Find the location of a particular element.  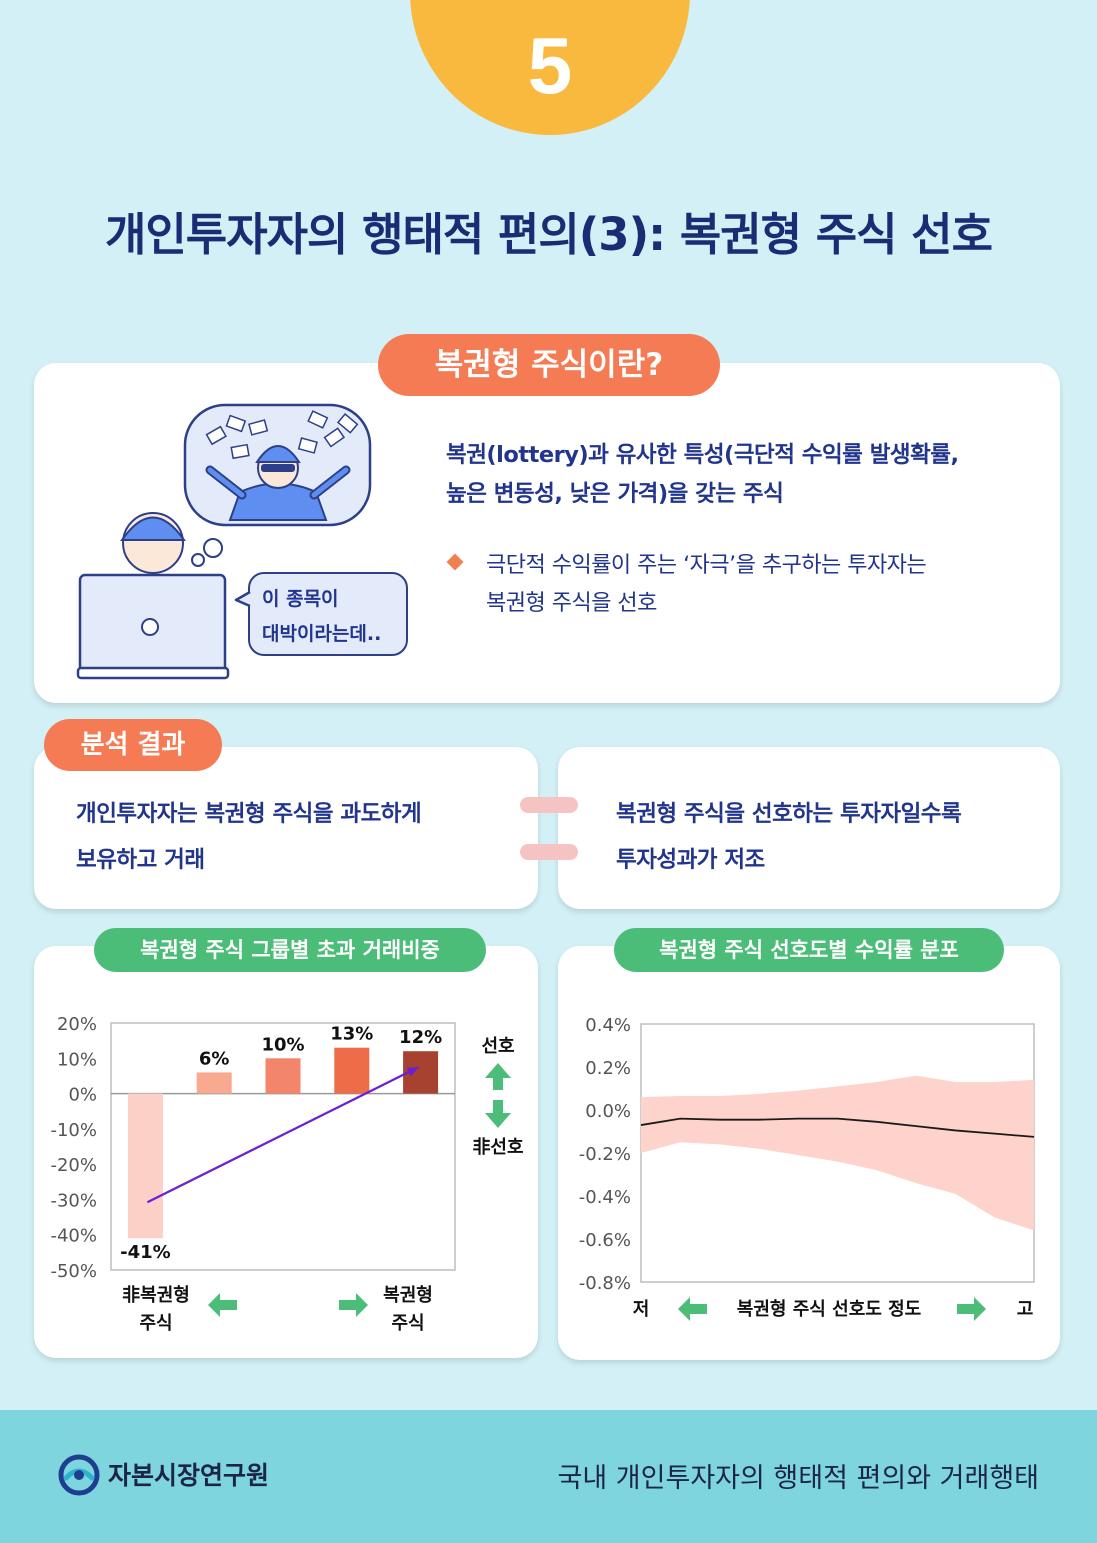

result-left-line2: 보유하고 거래 is located at coordinates (140, 860).